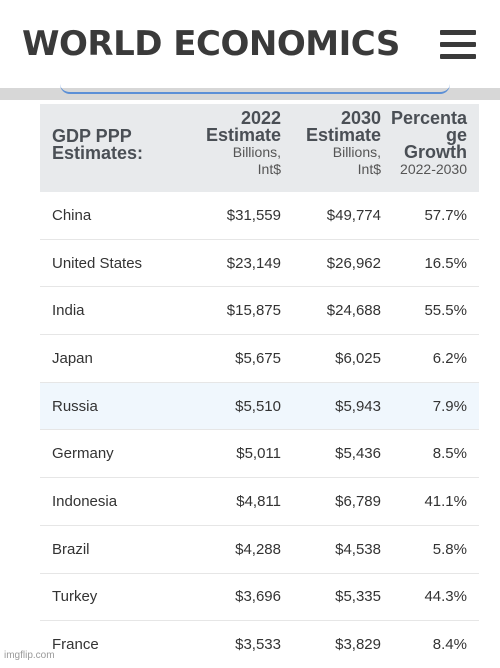 Image resolution: width=500 pixels, height=668 pixels. Describe the element at coordinates (432, 263) in the screenshot. I see `cell-growth: 16.5%` at that location.